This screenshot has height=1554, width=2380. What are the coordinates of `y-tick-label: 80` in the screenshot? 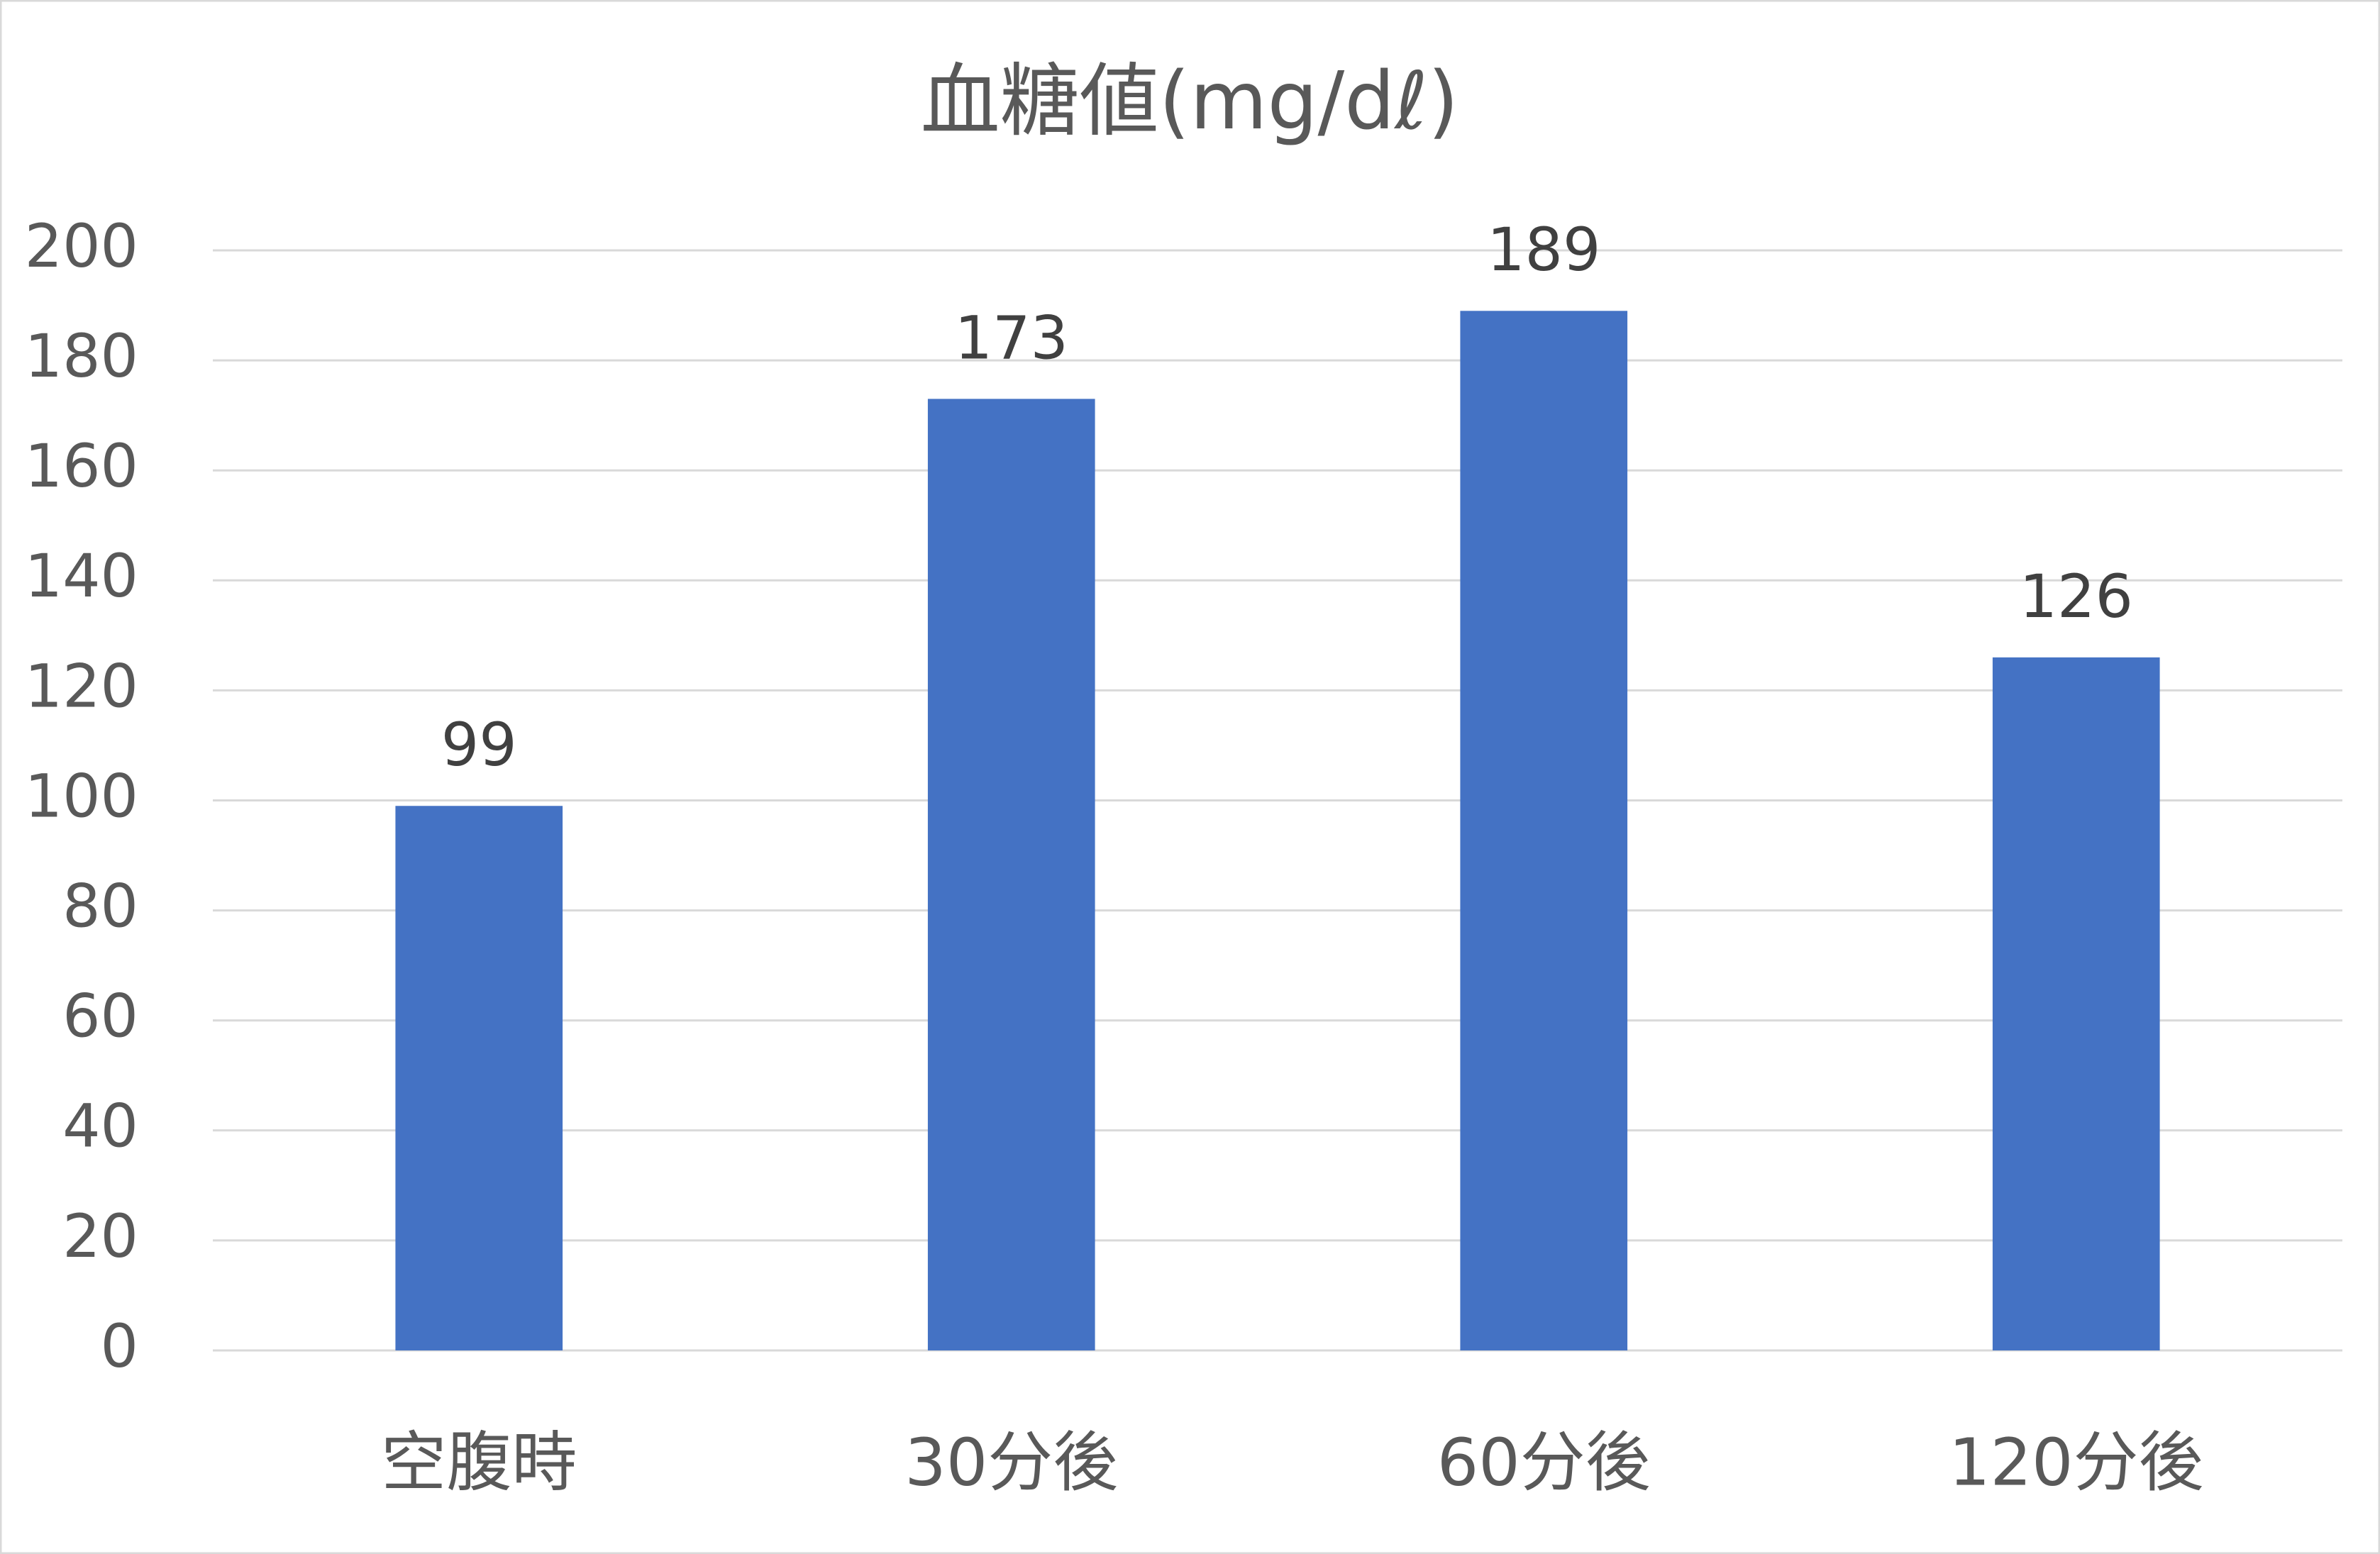 It's located at (100, 906).